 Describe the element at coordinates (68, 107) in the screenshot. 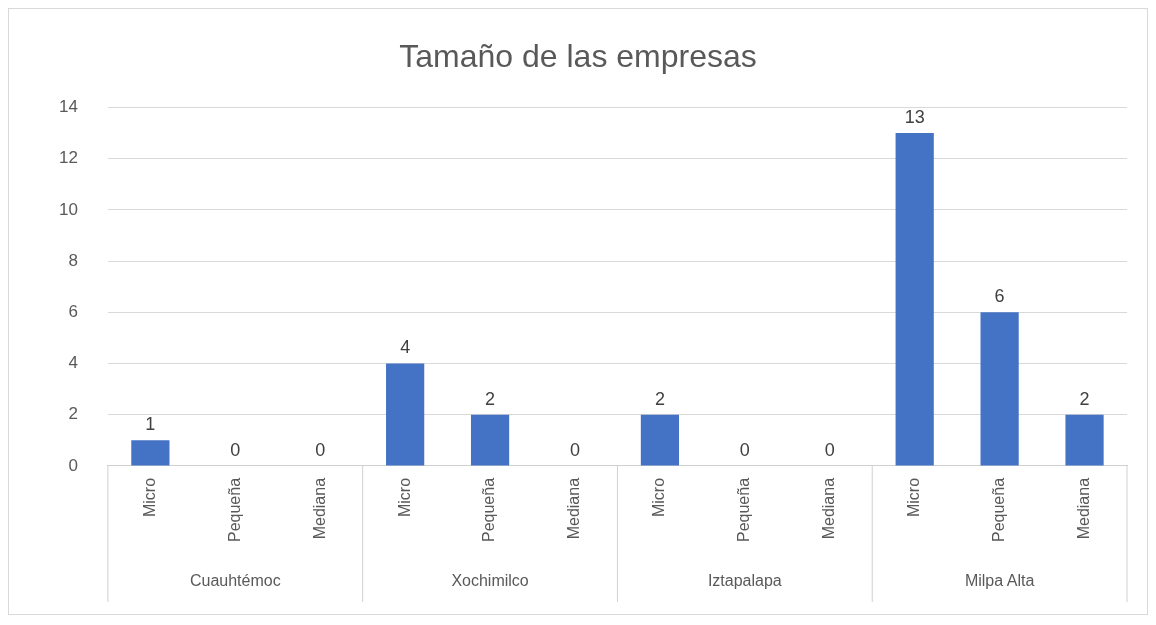

I see `y-tick-label: 14` at that location.